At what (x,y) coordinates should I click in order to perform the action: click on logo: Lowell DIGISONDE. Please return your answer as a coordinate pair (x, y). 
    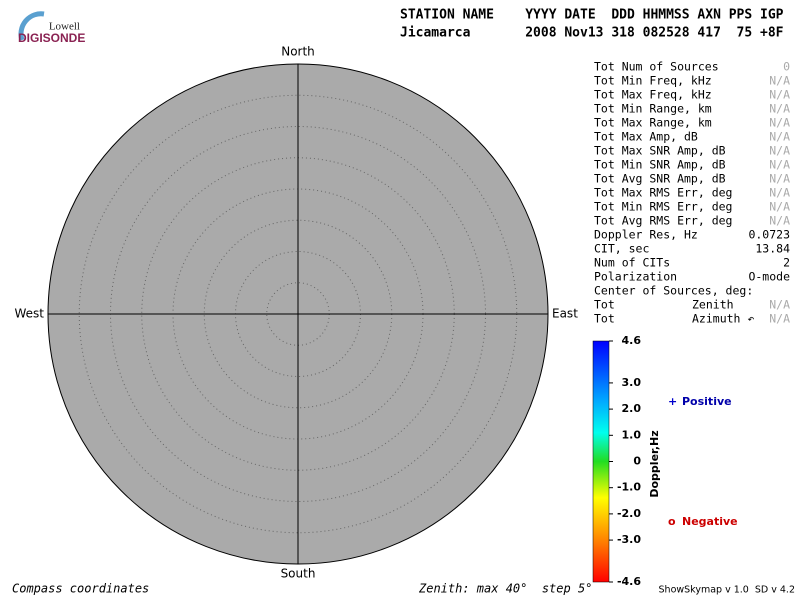
    Looking at the image, I should click on (51, 28).